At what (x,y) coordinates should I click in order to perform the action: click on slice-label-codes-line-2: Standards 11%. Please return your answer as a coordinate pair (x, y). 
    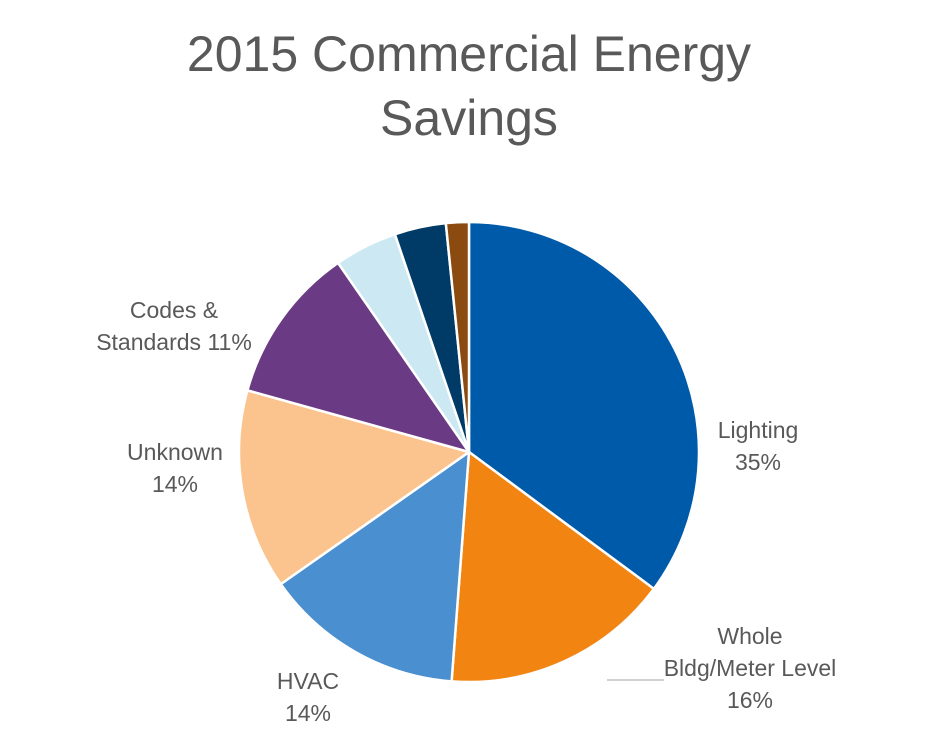
    Looking at the image, I should click on (174, 342).